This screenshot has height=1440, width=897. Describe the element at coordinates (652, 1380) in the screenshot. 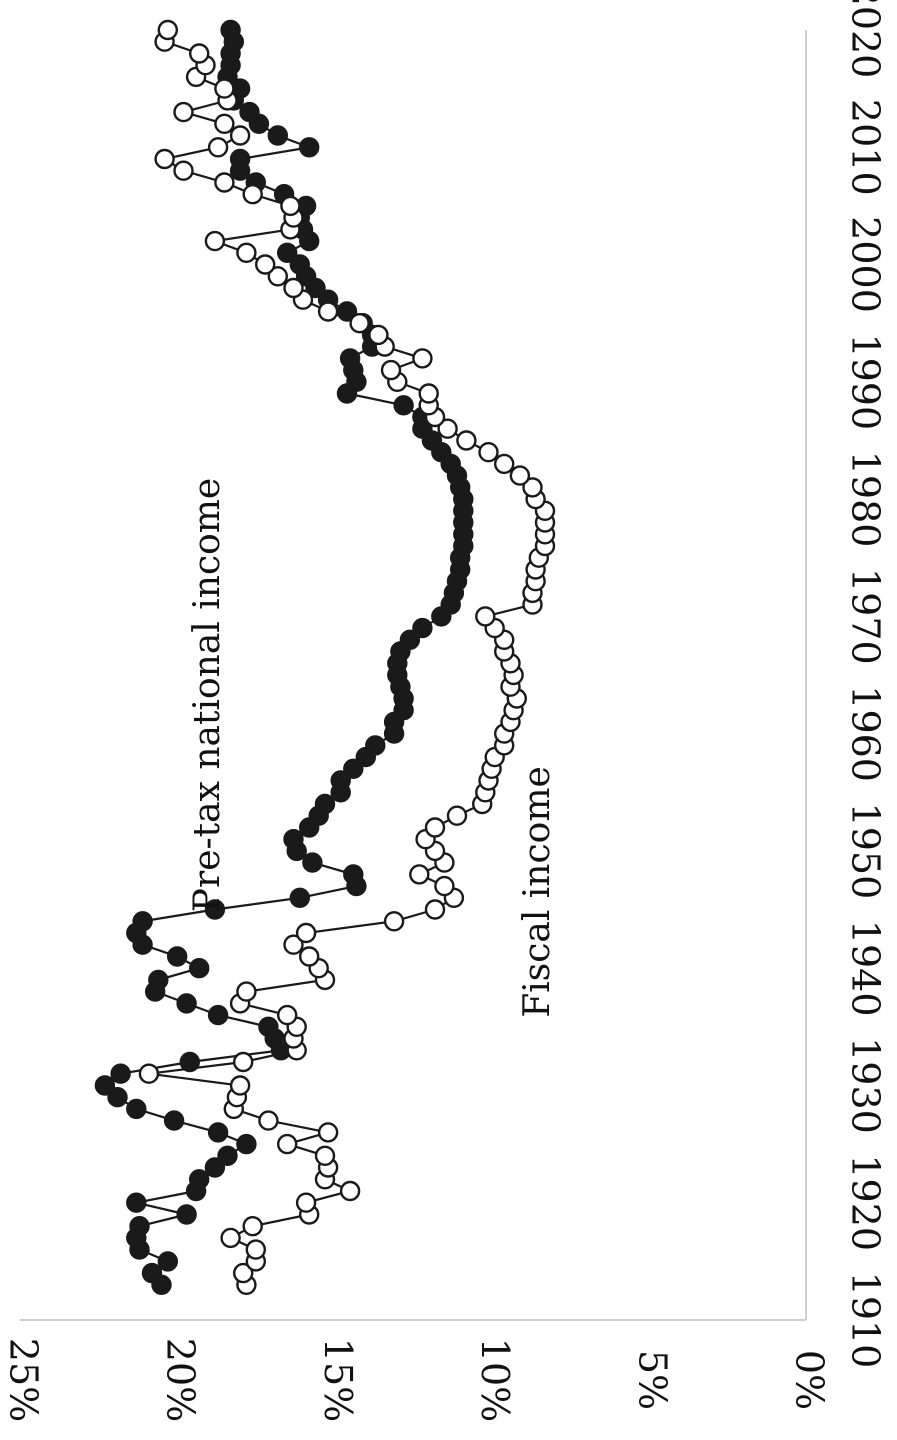

I see `y-tick-label: 5%` at that location.